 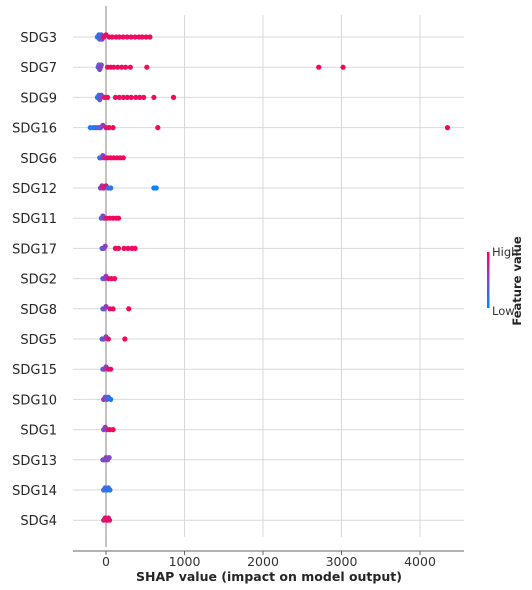 What do you see at coordinates (34, 219) in the screenshot?
I see `feature-label: SDG11` at bounding box center [34, 219].